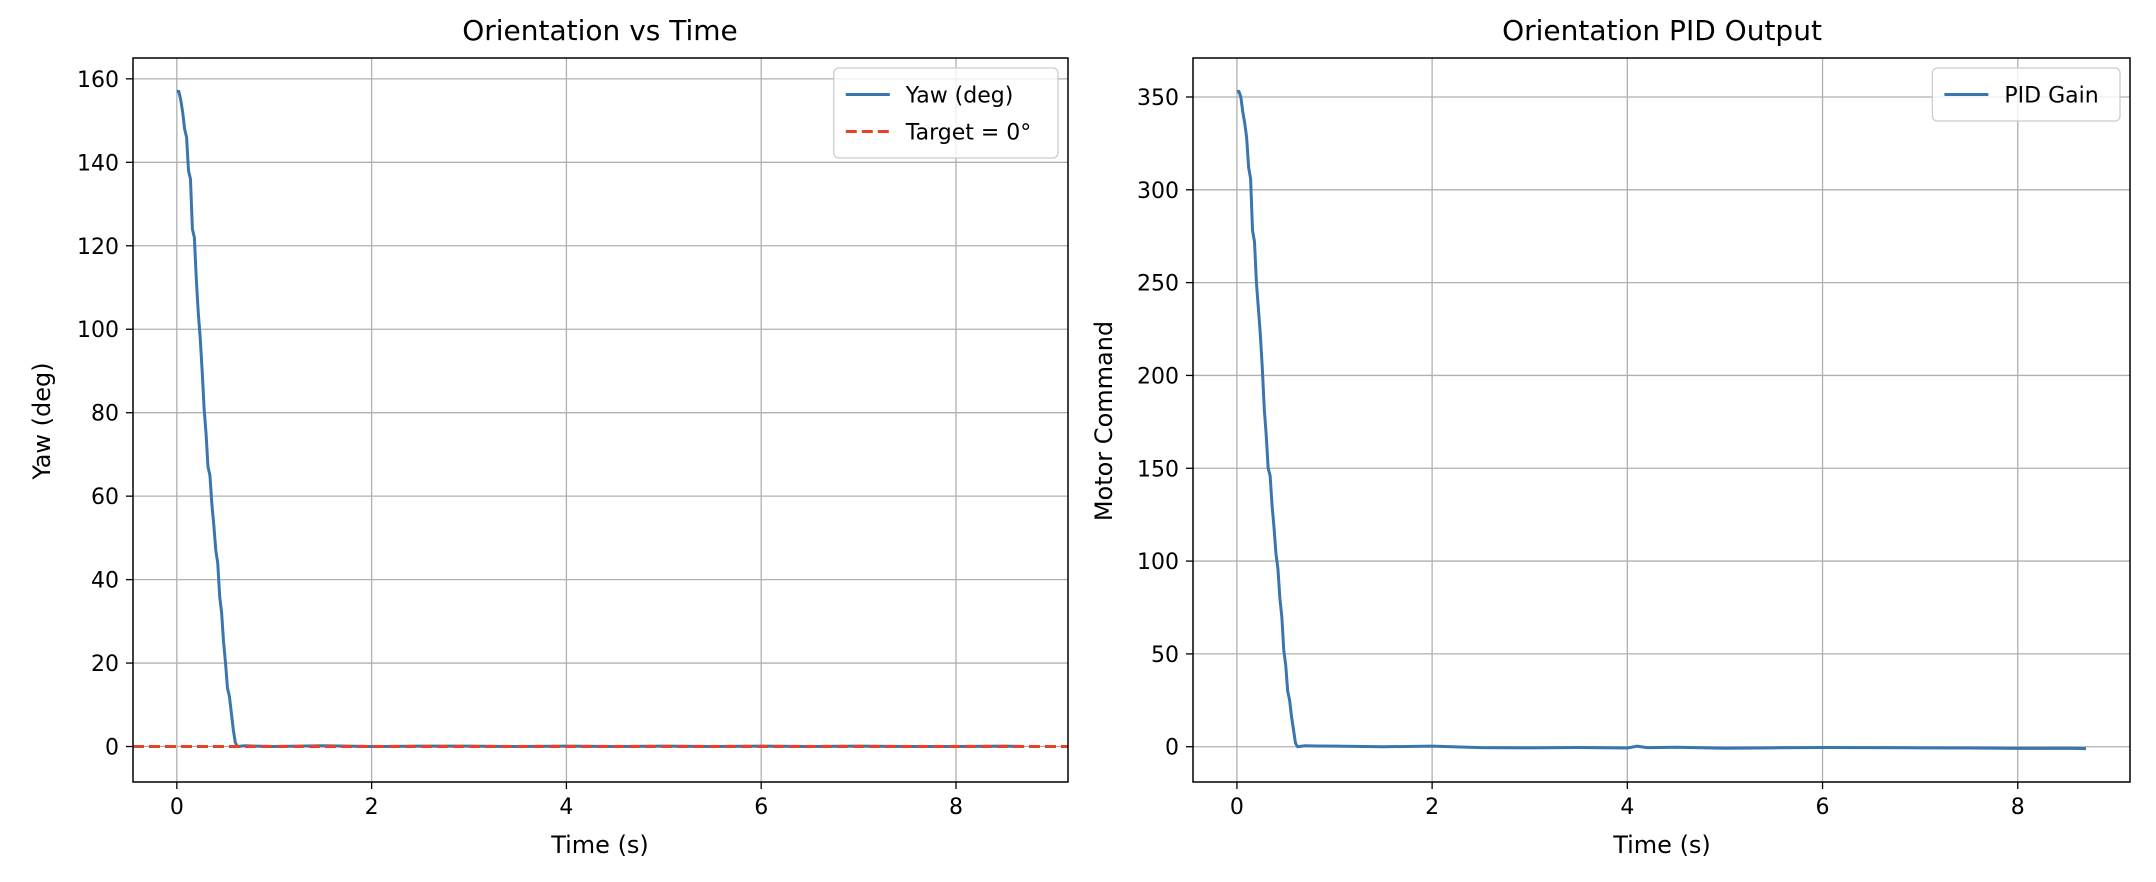 The height and width of the screenshot is (882, 2156). Describe the element at coordinates (112, 748) in the screenshot. I see `yaw-chart-y-tick-label: 0` at that location.